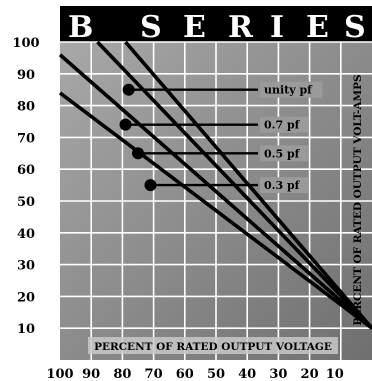  What do you see at coordinates (122, 374) in the screenshot?
I see `x-tick-label: 80` at bounding box center [122, 374].